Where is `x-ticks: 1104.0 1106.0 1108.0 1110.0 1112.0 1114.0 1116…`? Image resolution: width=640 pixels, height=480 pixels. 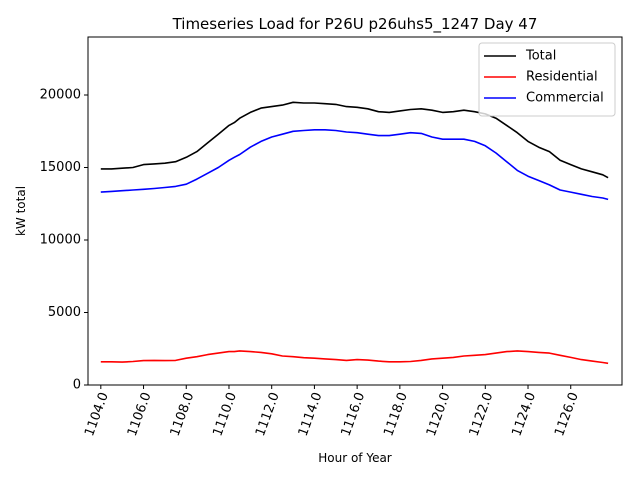
x-ticks: 1104.0 1106.0 1108.0 1110.0 1112.0 1114.0 1116… is located at coordinates (332, 411).